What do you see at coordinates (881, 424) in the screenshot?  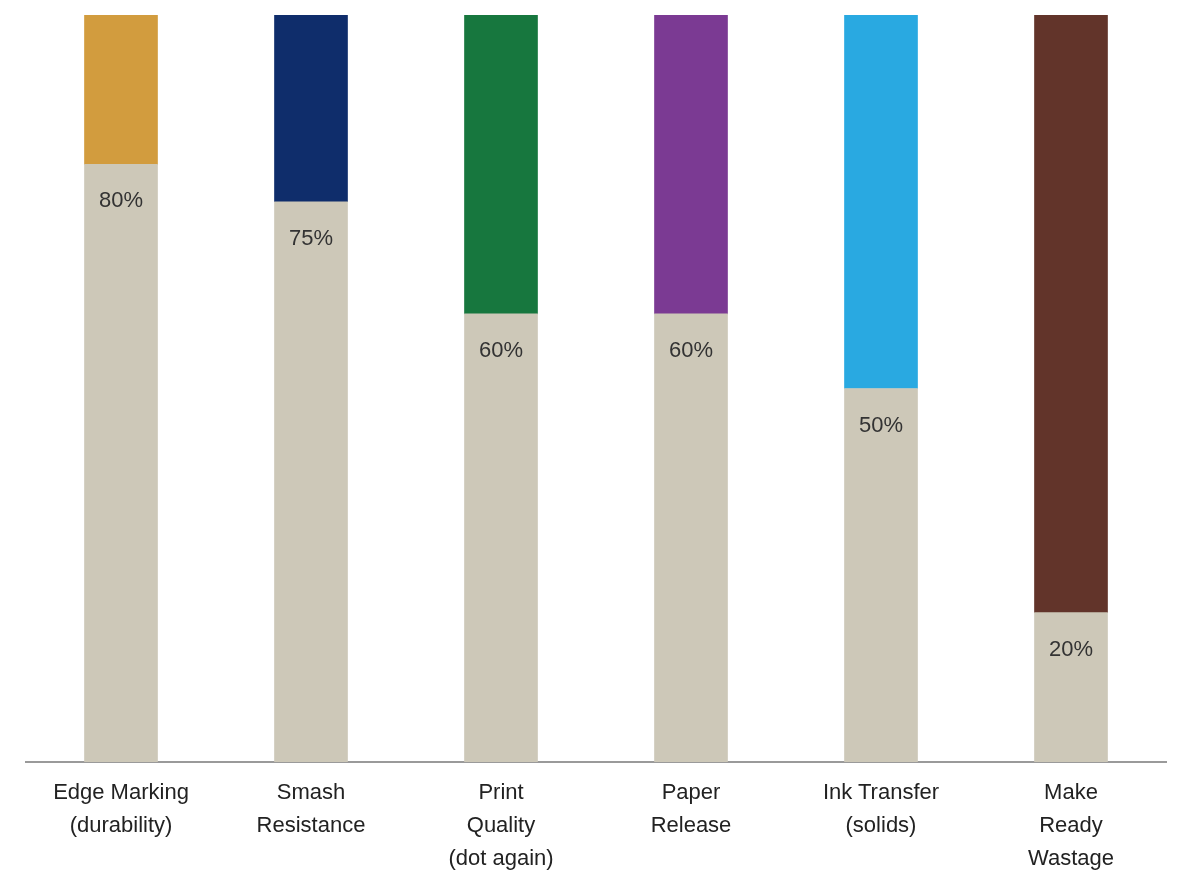 I see `data-label: 50%` at bounding box center [881, 424].